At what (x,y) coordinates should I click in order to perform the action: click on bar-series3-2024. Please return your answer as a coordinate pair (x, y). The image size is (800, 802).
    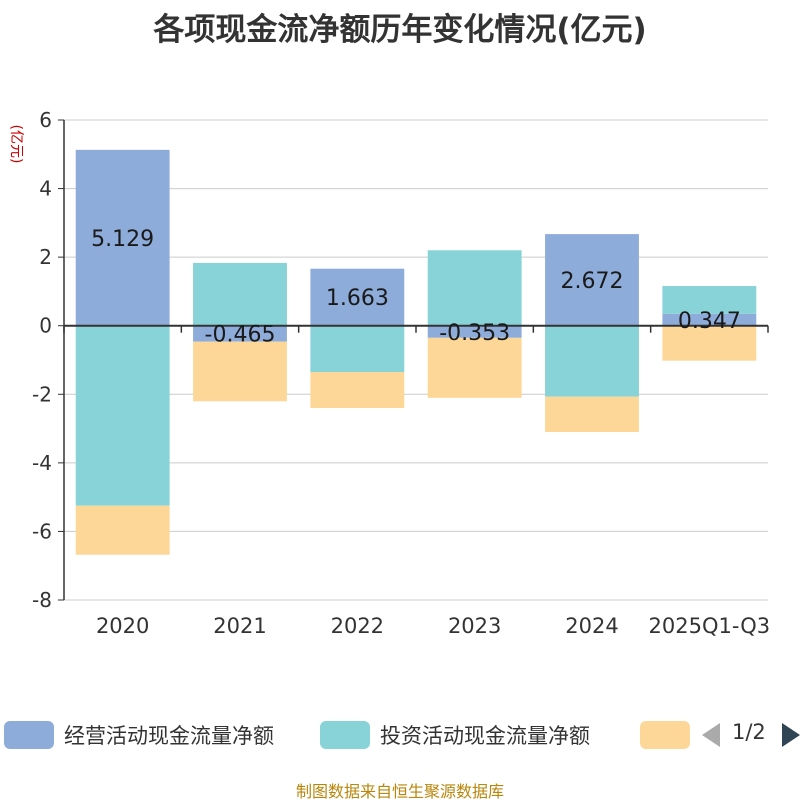
    Looking at the image, I should click on (592, 414).